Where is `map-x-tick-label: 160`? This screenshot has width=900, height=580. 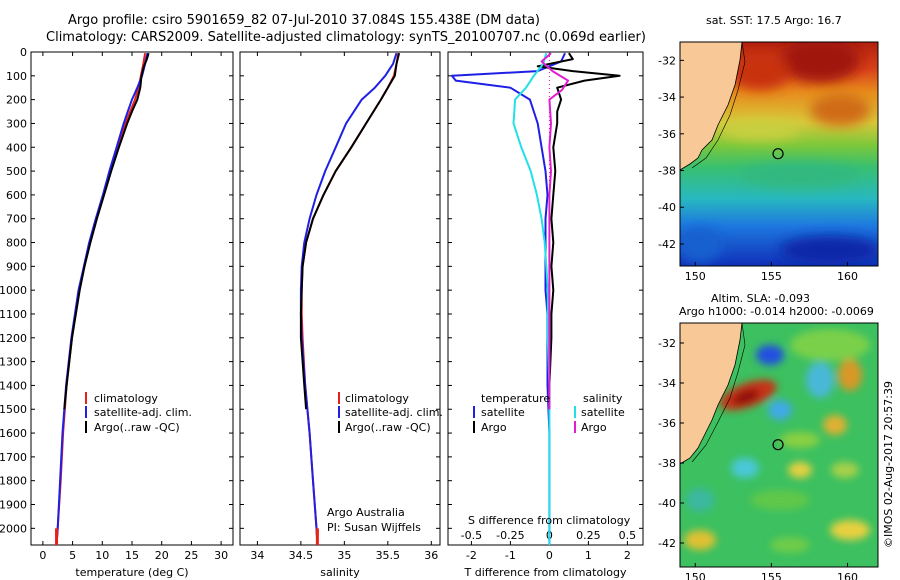
map-x-tick-label: 160 is located at coordinates (847, 276).